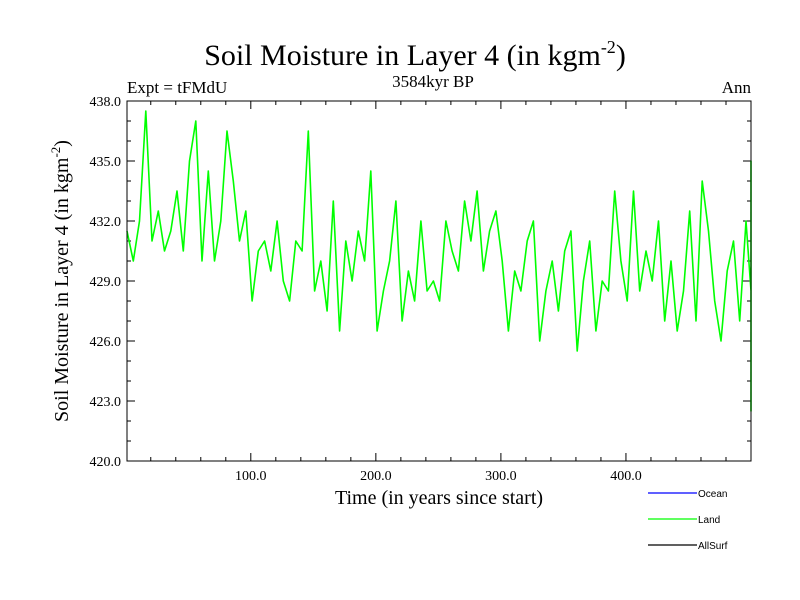  Describe the element at coordinates (106, 462) in the screenshot. I see `y-tick-label: 420.0` at that location.